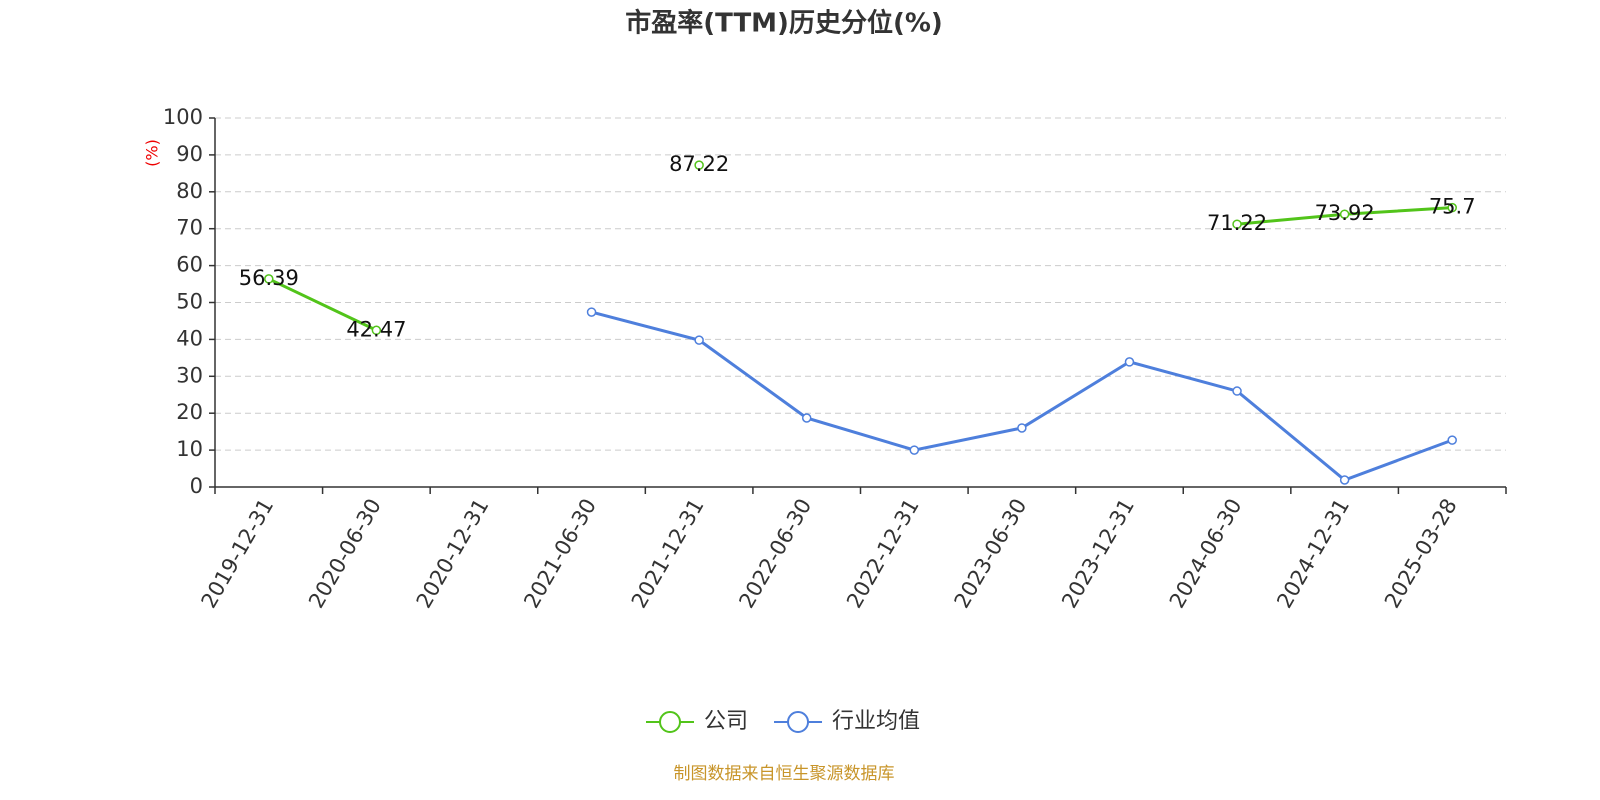 Image resolution: width=1600 pixels, height=800 pixels. Describe the element at coordinates (1421, 554) in the screenshot. I see `x-tick-label: 2025-03-28` at that location.